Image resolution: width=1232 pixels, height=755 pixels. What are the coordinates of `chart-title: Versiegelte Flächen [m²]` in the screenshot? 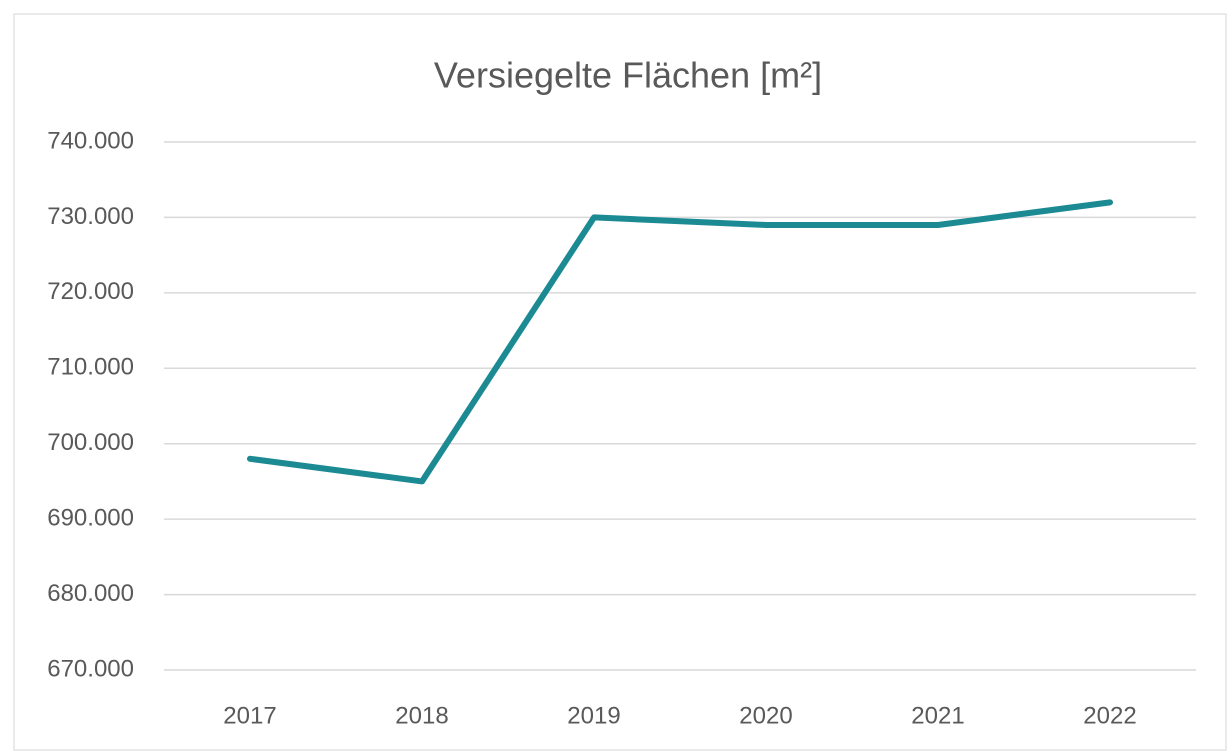 It's located at (628, 75).